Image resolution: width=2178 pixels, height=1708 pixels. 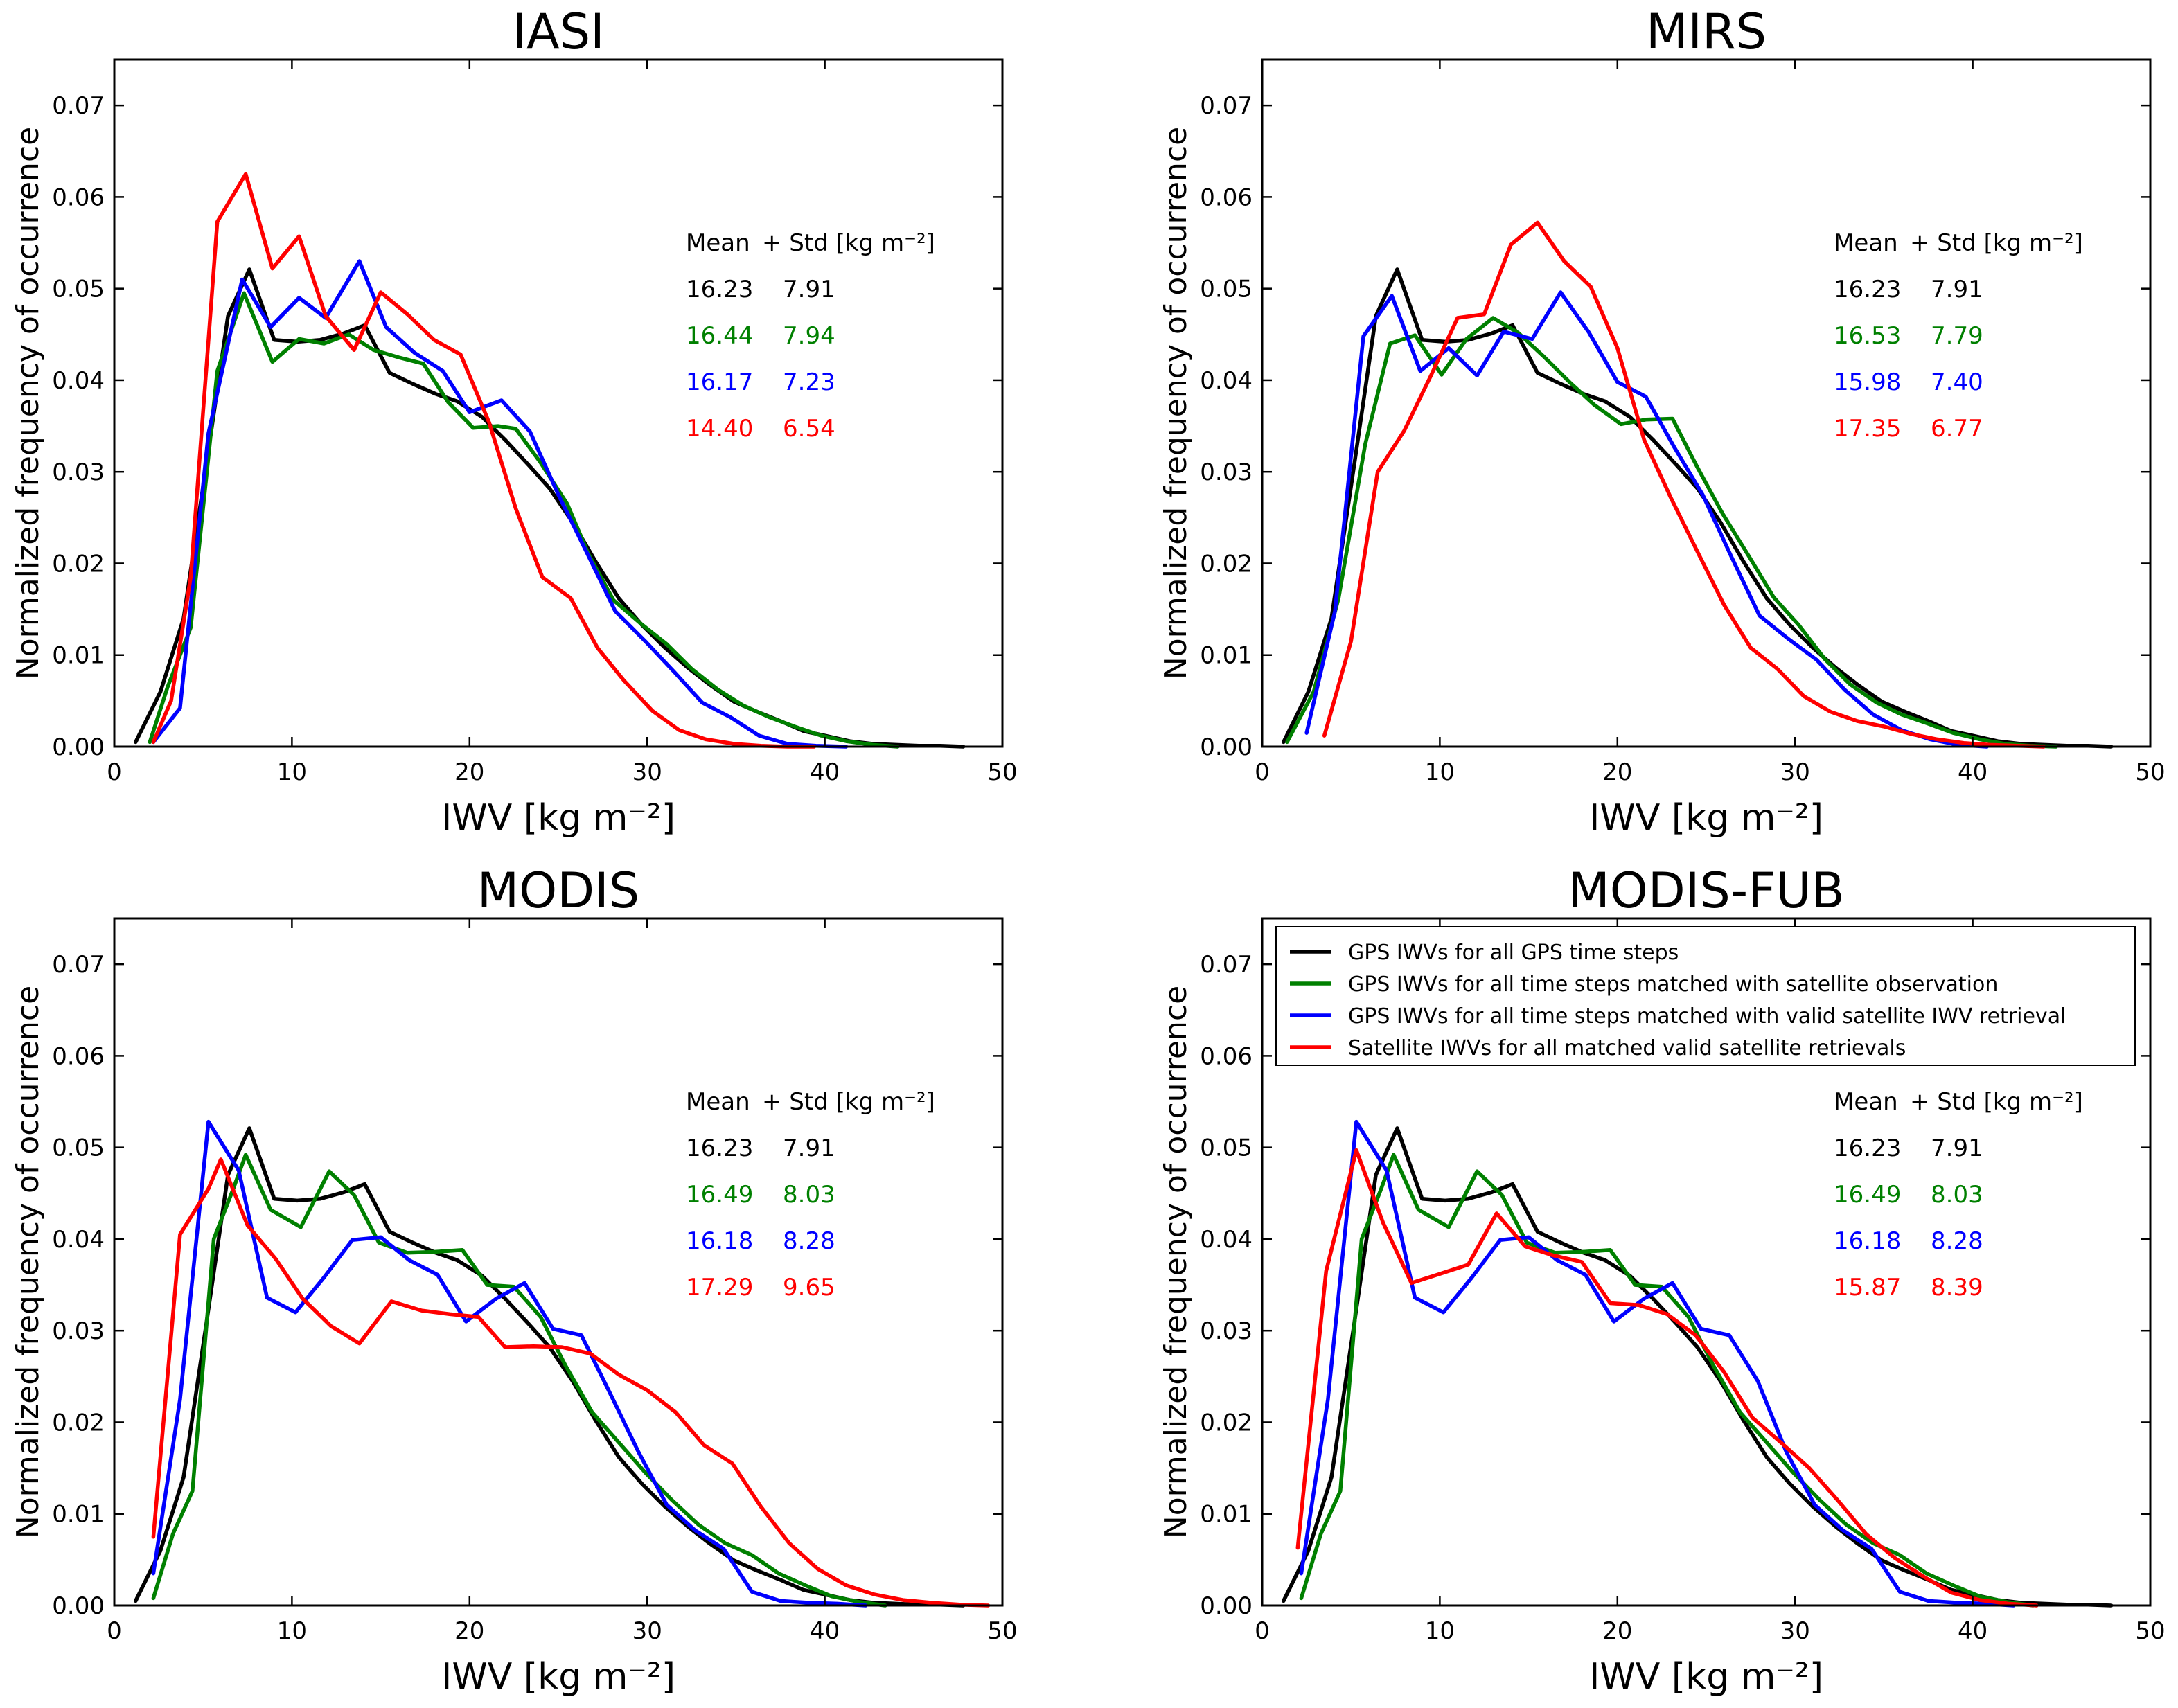 What do you see at coordinates (719, 1287) in the screenshot?
I see `stats-mean-satellite: 17.29` at bounding box center [719, 1287].